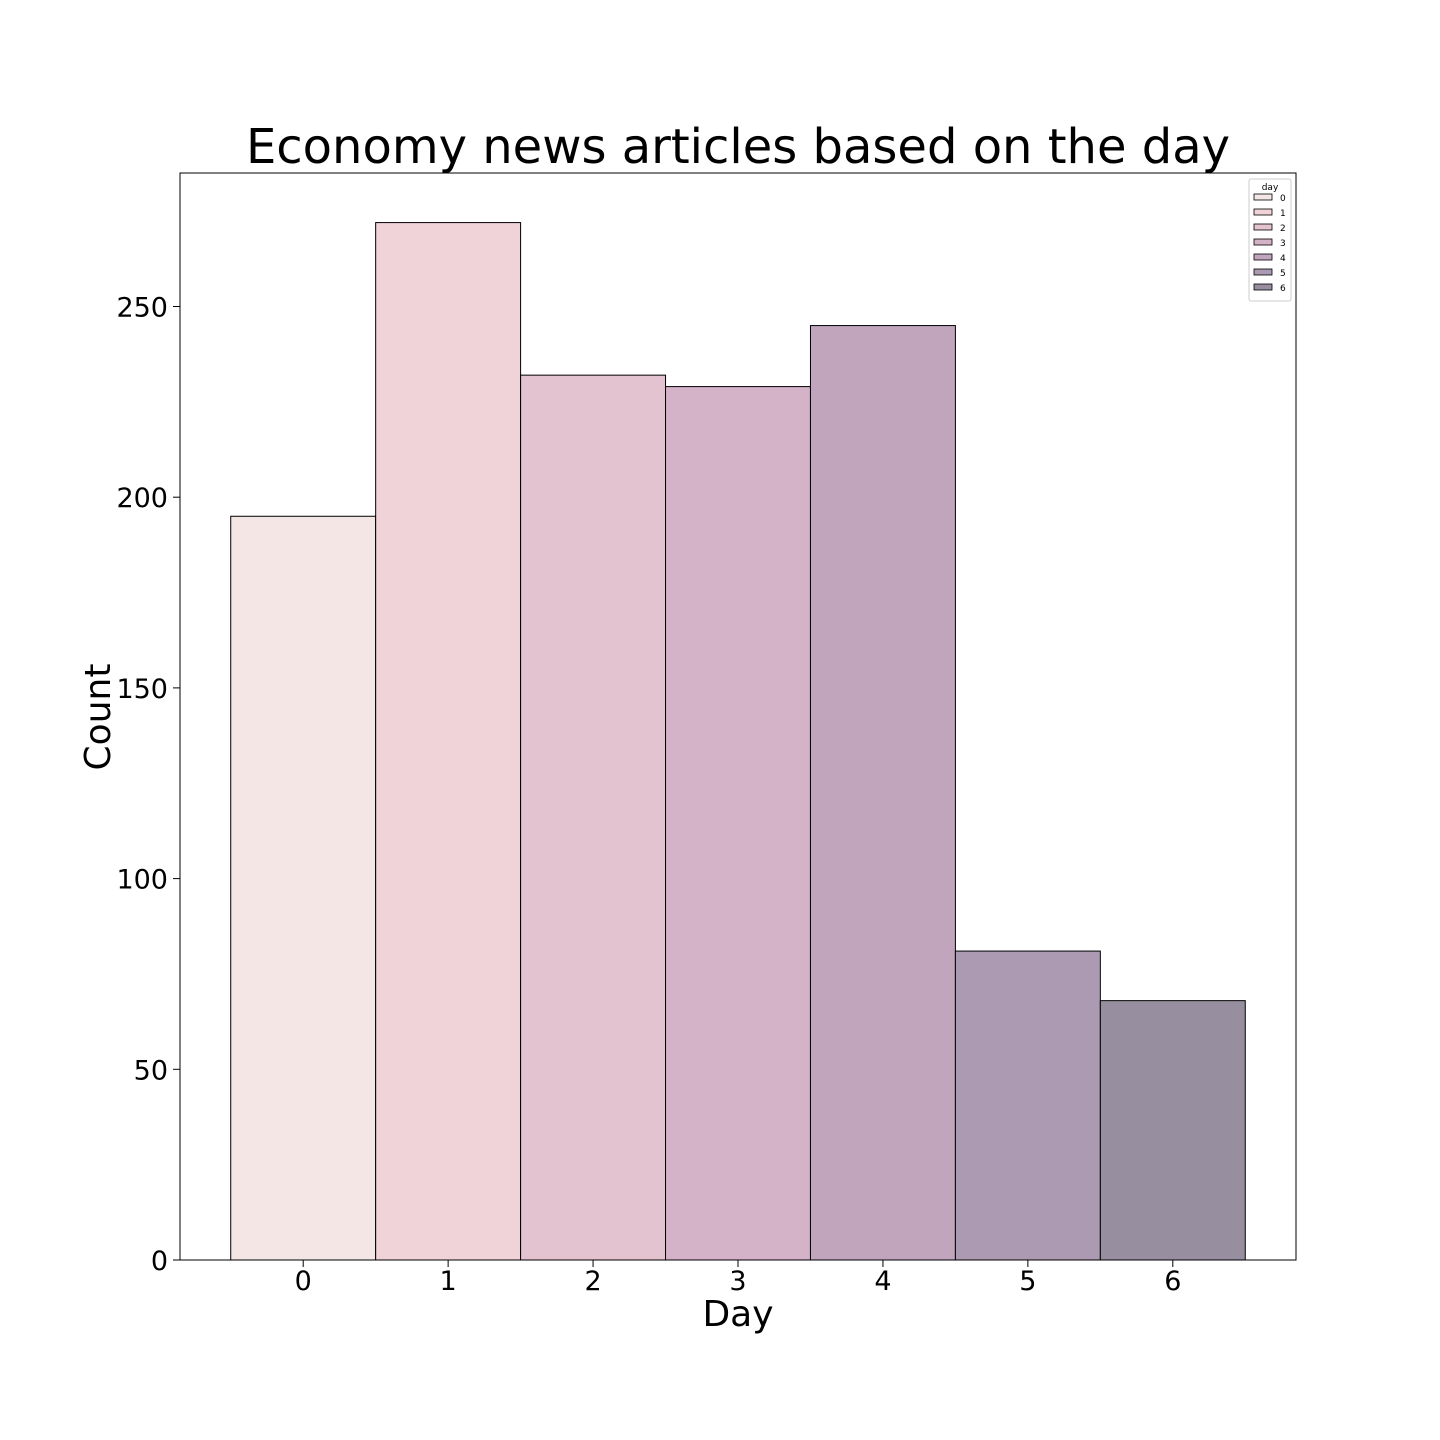 The height and width of the screenshot is (1440, 1440). I want to click on legend-title: day, so click(1270, 188).